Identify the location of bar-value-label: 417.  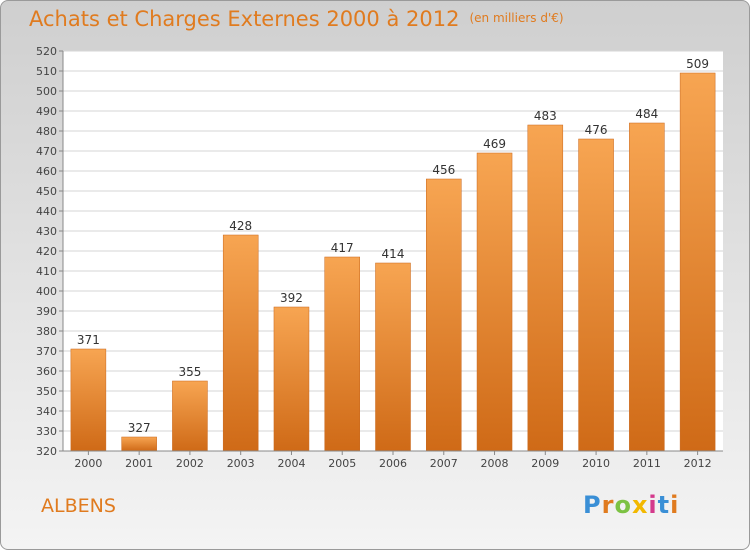
(342, 248).